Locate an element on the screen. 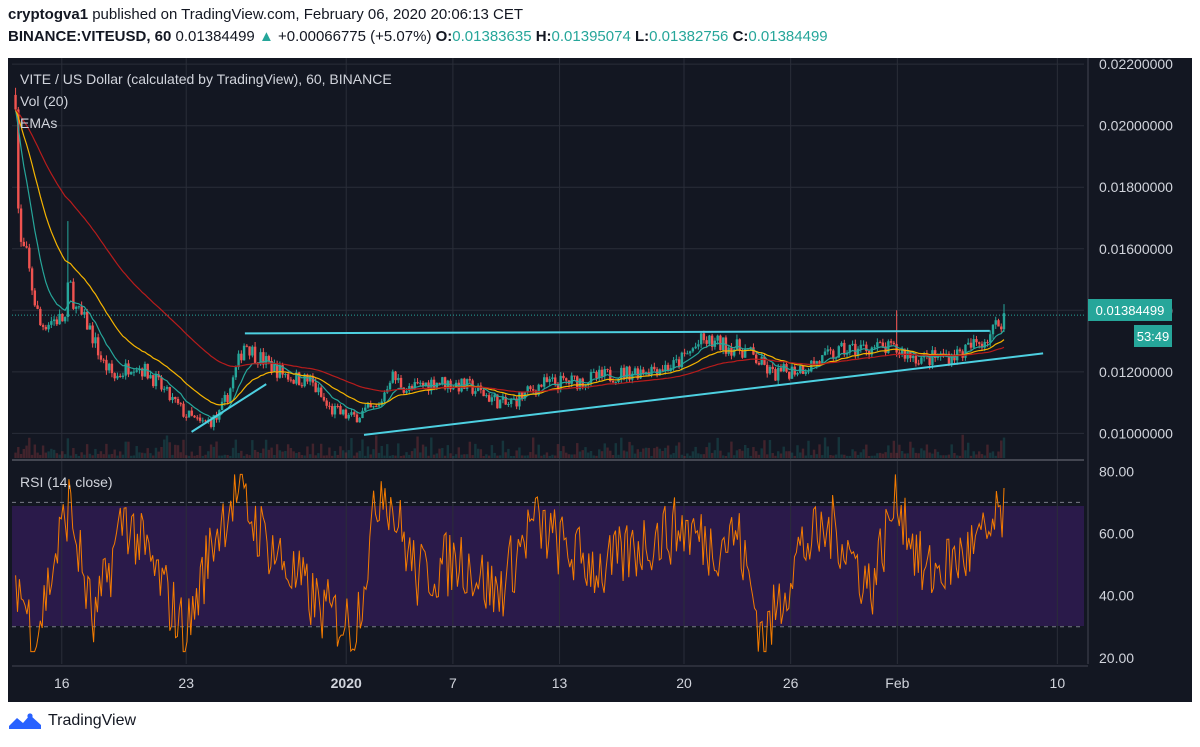 The height and width of the screenshot is (747, 1200). price-tick-label: 0.02000000 is located at coordinates (1136, 126).